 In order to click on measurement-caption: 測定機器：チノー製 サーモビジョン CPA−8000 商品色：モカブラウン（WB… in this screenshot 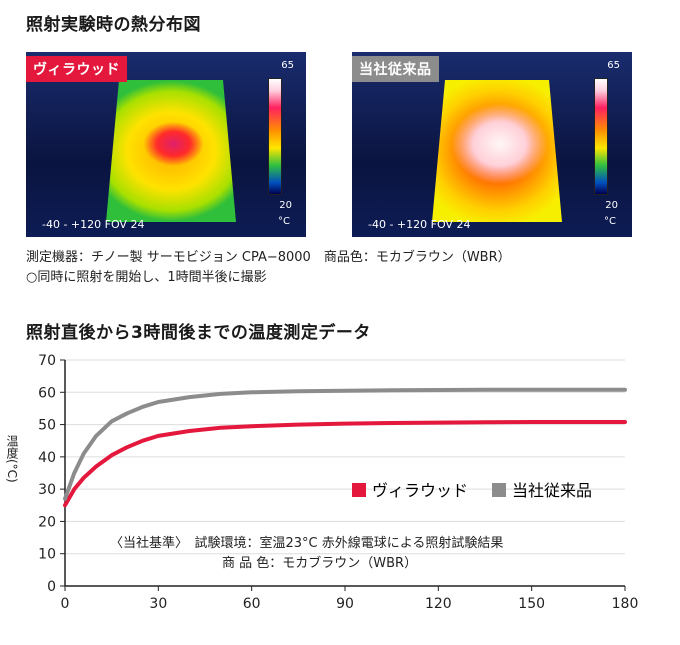, I will do `click(268, 257)`.